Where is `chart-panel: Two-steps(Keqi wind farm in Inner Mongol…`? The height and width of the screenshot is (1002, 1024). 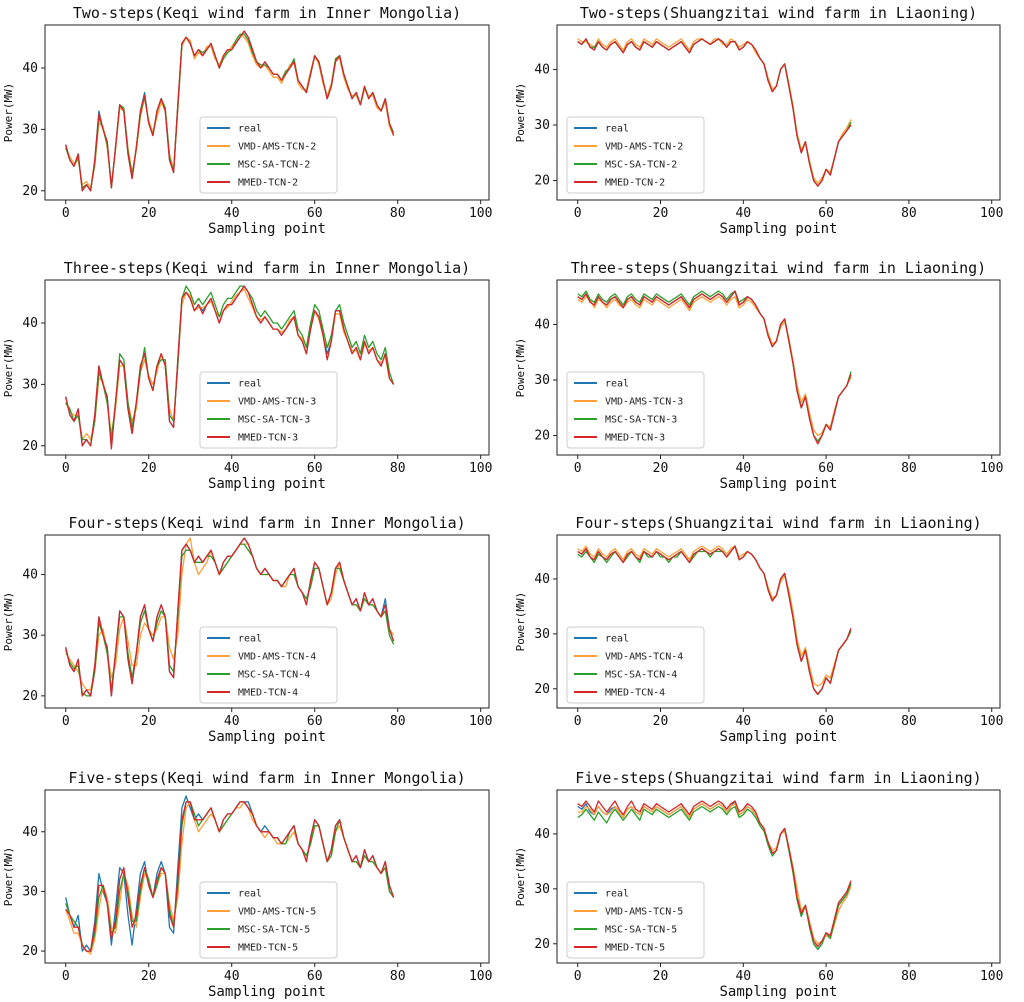
chart-panel: Two-steps(Keqi wind farm in Inner Mongol… is located at coordinates (247, 120).